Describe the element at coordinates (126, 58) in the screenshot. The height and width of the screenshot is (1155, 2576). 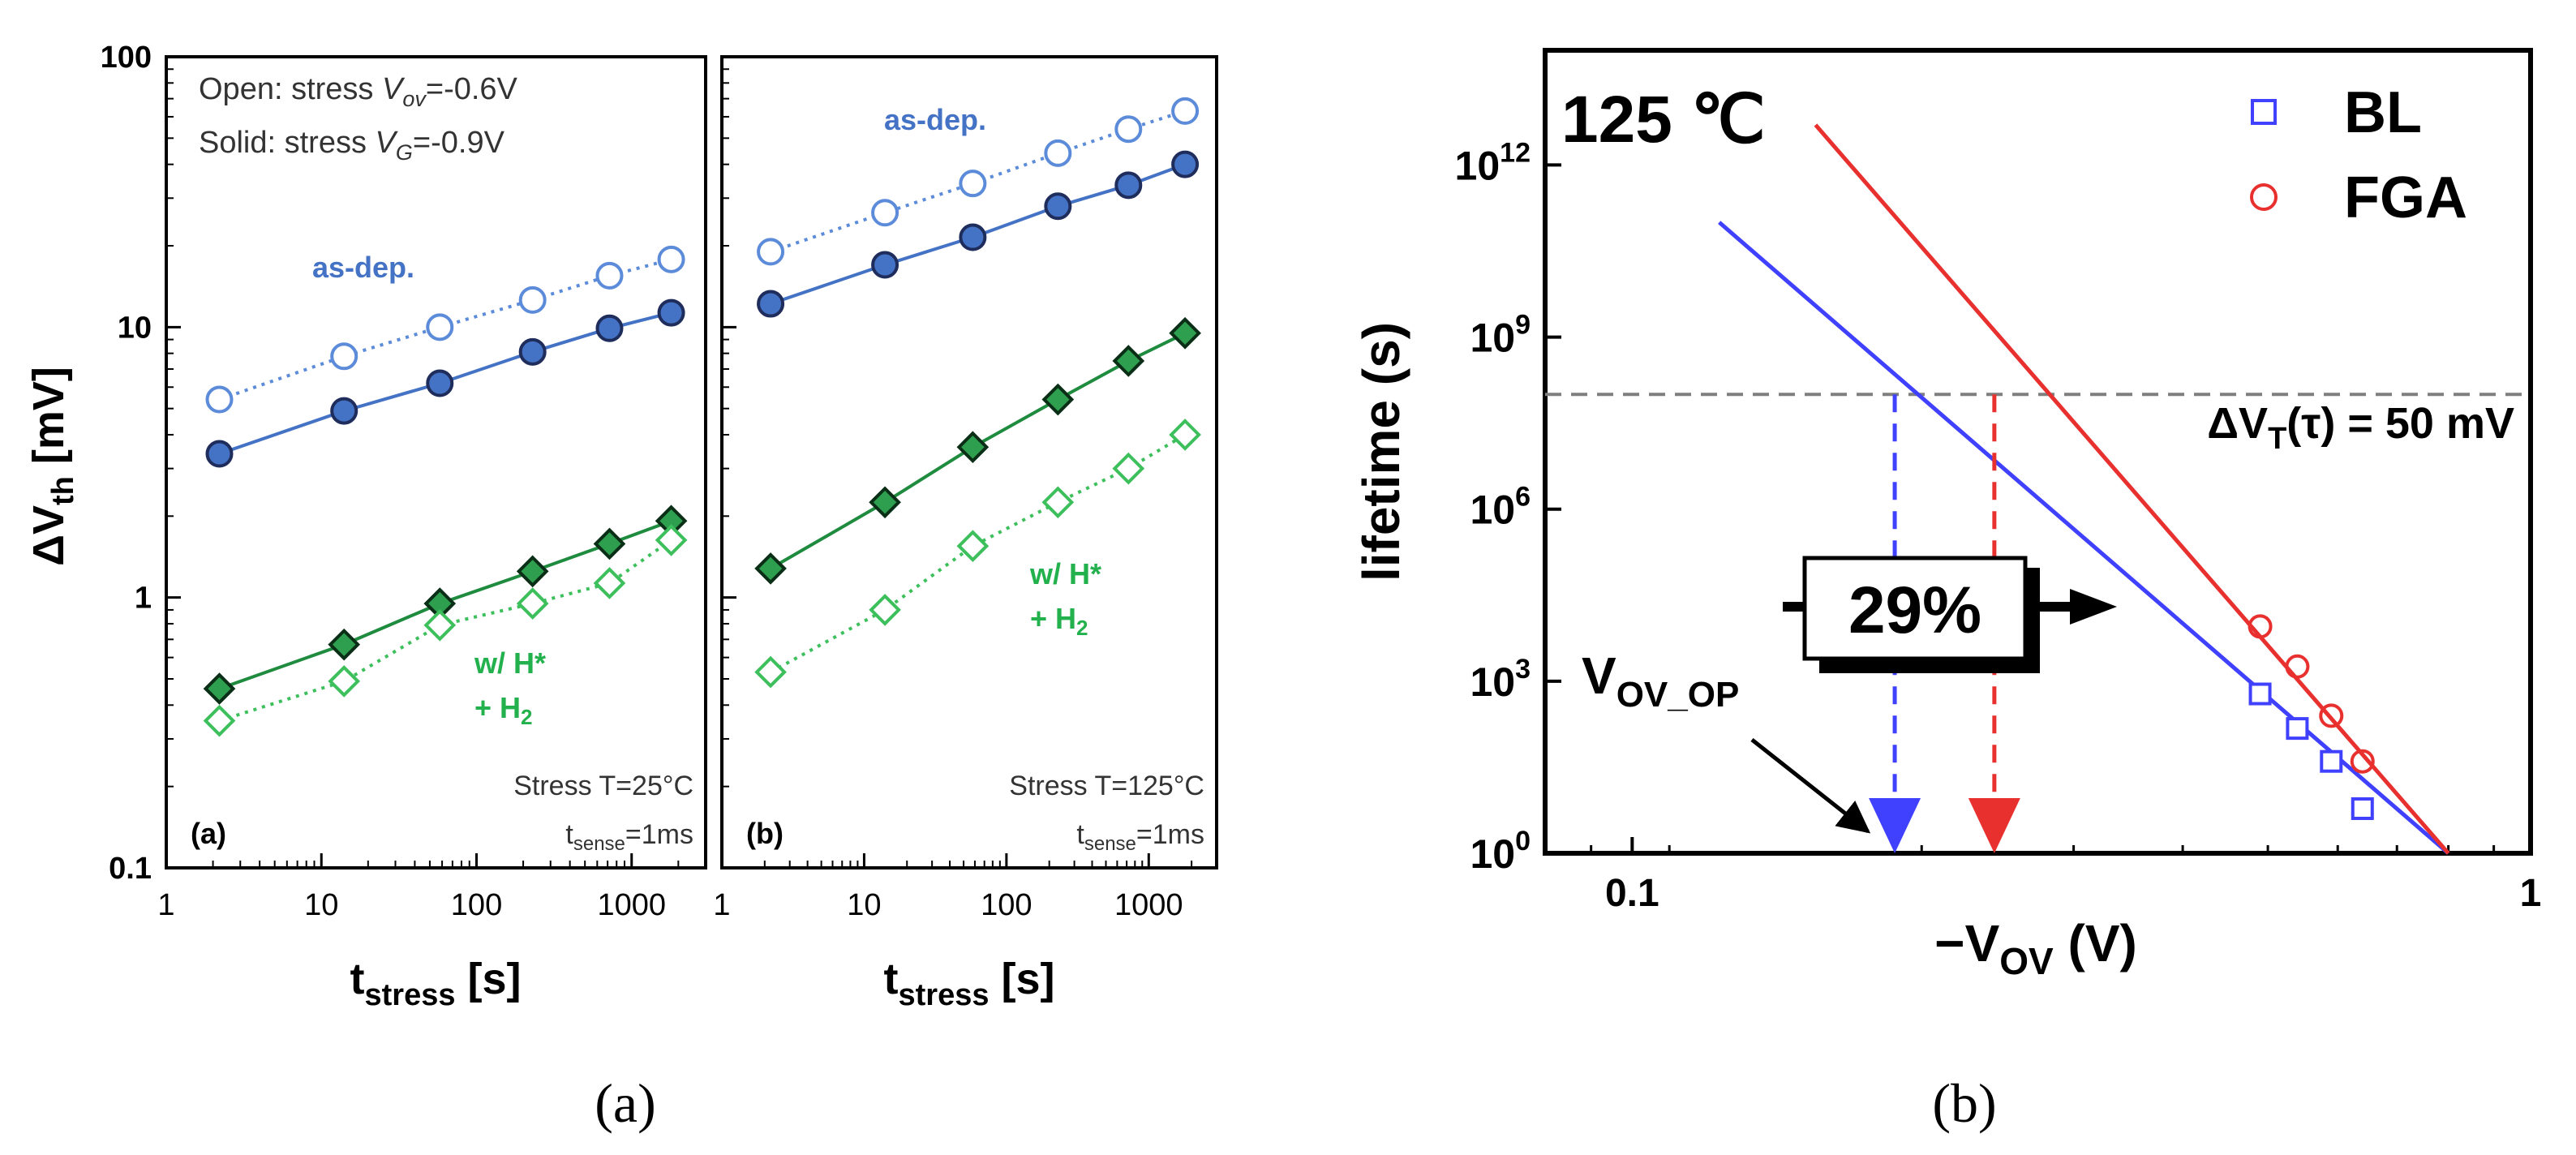
I see `panel-a-ytick-label: 100` at that location.